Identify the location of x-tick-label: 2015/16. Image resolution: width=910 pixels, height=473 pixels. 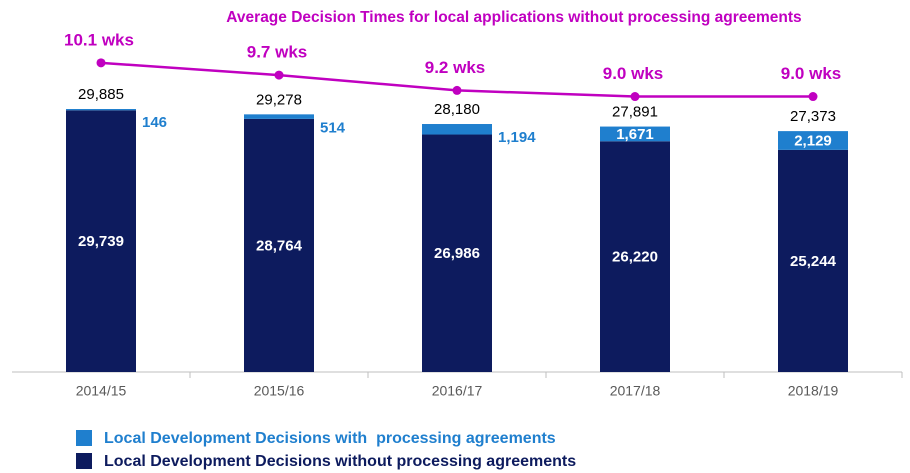
(279, 391).